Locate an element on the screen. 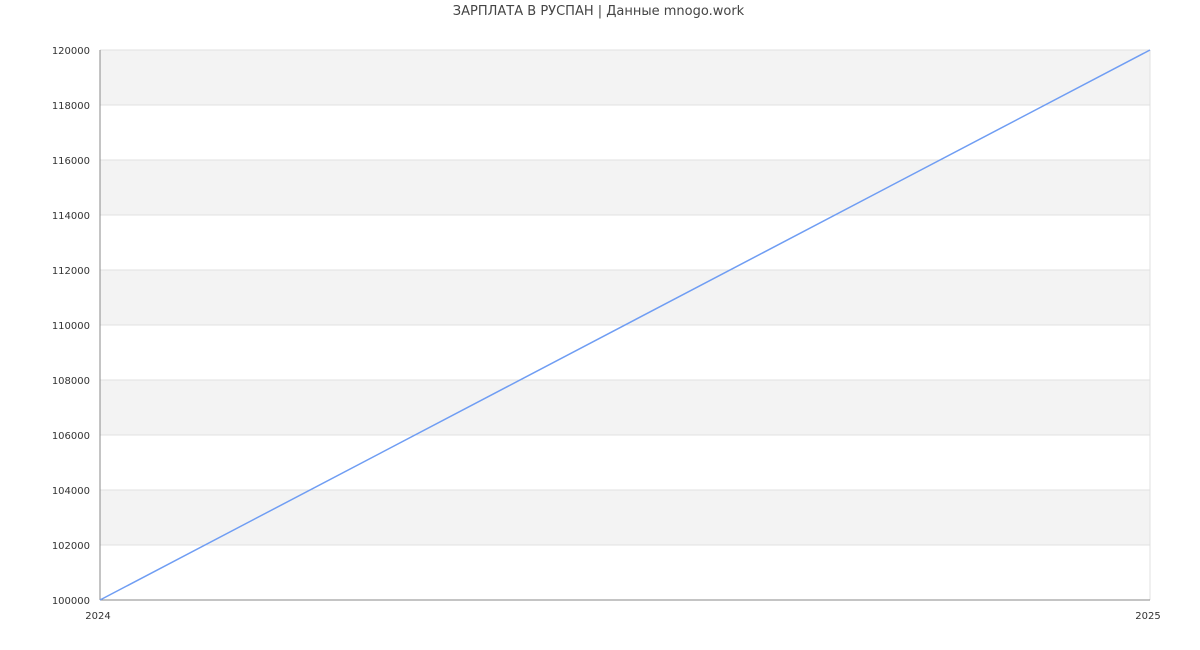  y-tick-label: 110000 is located at coordinates (71, 326).